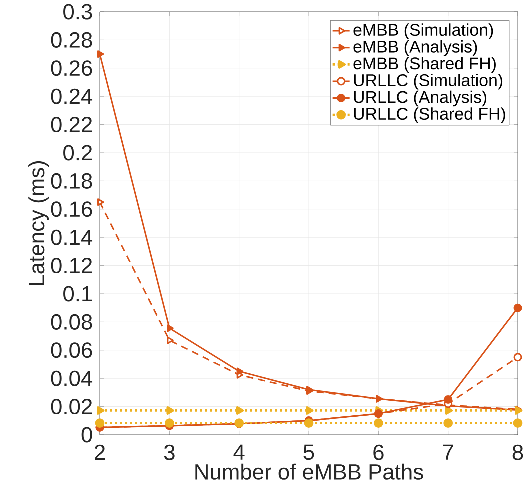  I want to click on y-tick-label: 0.3, so click(78, 12).